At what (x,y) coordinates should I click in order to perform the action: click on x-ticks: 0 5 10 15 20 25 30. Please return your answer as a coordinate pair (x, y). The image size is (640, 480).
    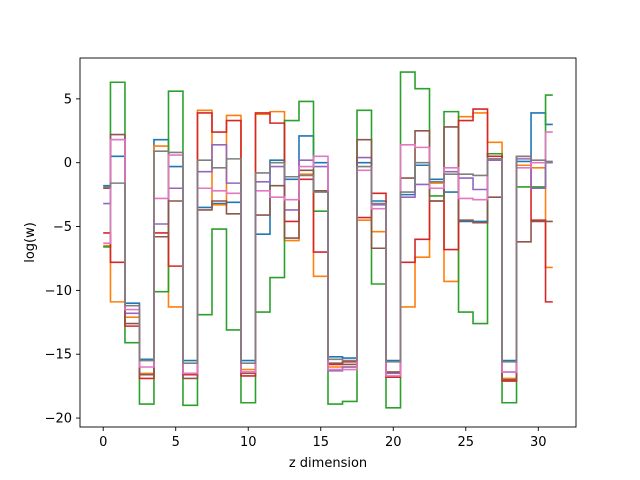
    Looking at the image, I should click on (323, 438).